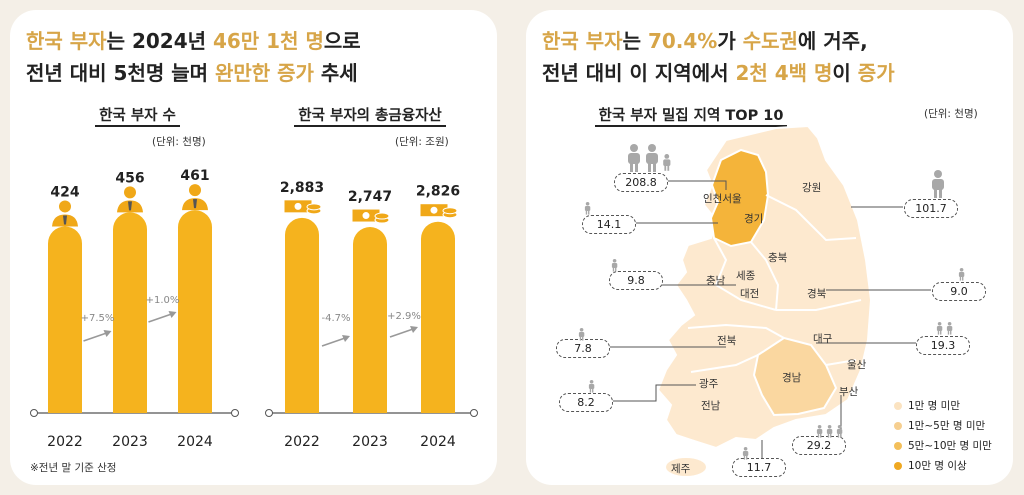 Image resolution: width=1024 pixels, height=495 pixels. Describe the element at coordinates (709, 384) in the screenshot. I see `region-gwangju: 광주` at that location.